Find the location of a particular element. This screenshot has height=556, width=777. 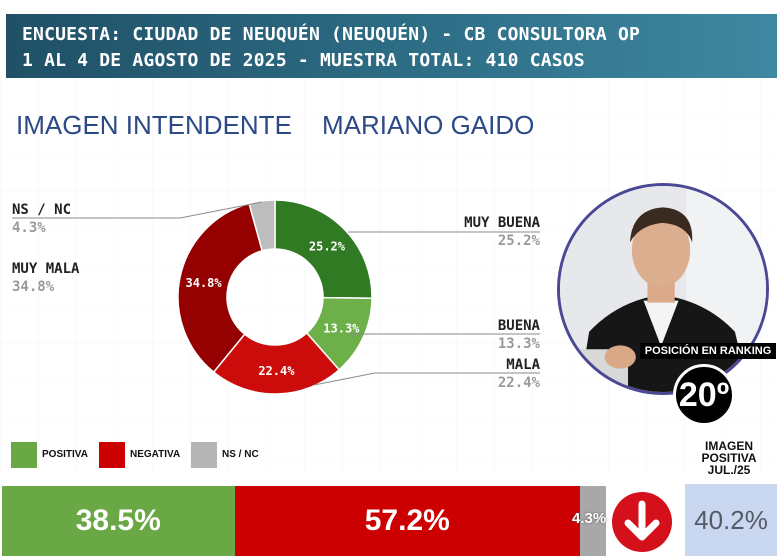

down-arrow-icon is located at coordinates (642, 520).